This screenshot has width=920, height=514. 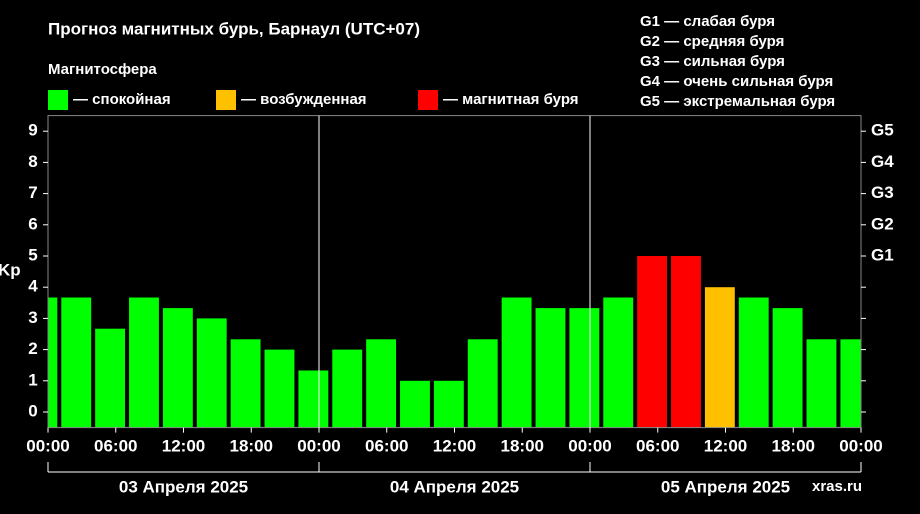 What do you see at coordinates (882, 254) in the screenshot?
I see `y2-tick-label: G1` at bounding box center [882, 254].